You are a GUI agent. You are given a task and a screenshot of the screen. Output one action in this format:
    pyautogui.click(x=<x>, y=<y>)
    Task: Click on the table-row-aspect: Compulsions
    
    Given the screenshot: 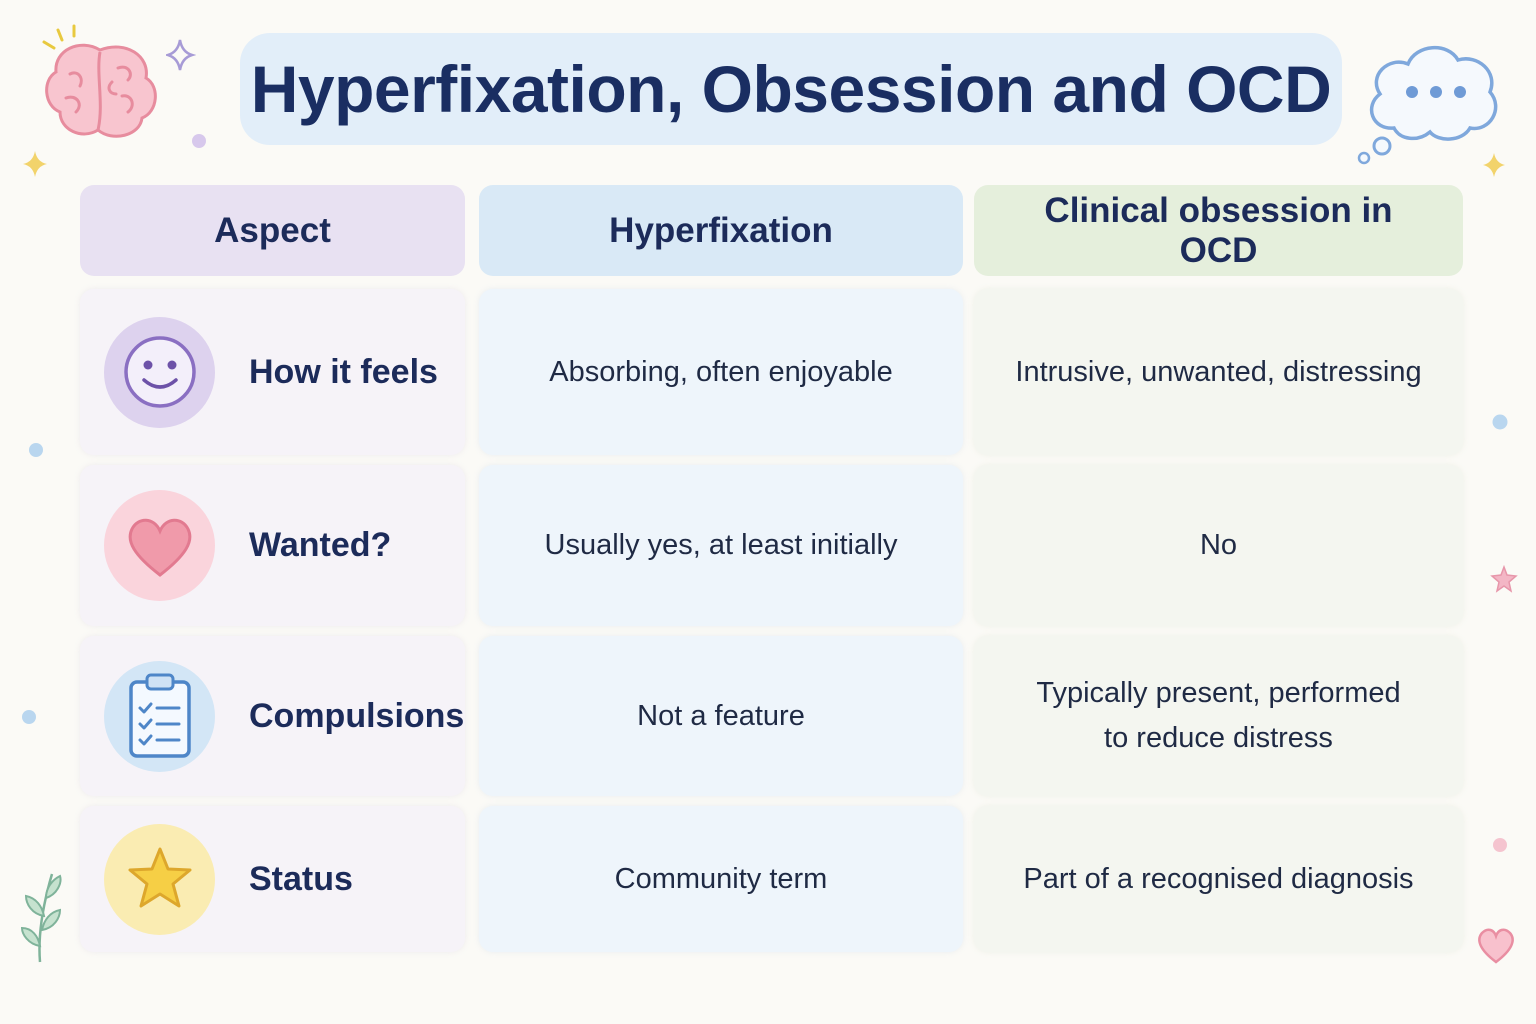 What is the action you would take?
    pyautogui.click(x=272, y=716)
    